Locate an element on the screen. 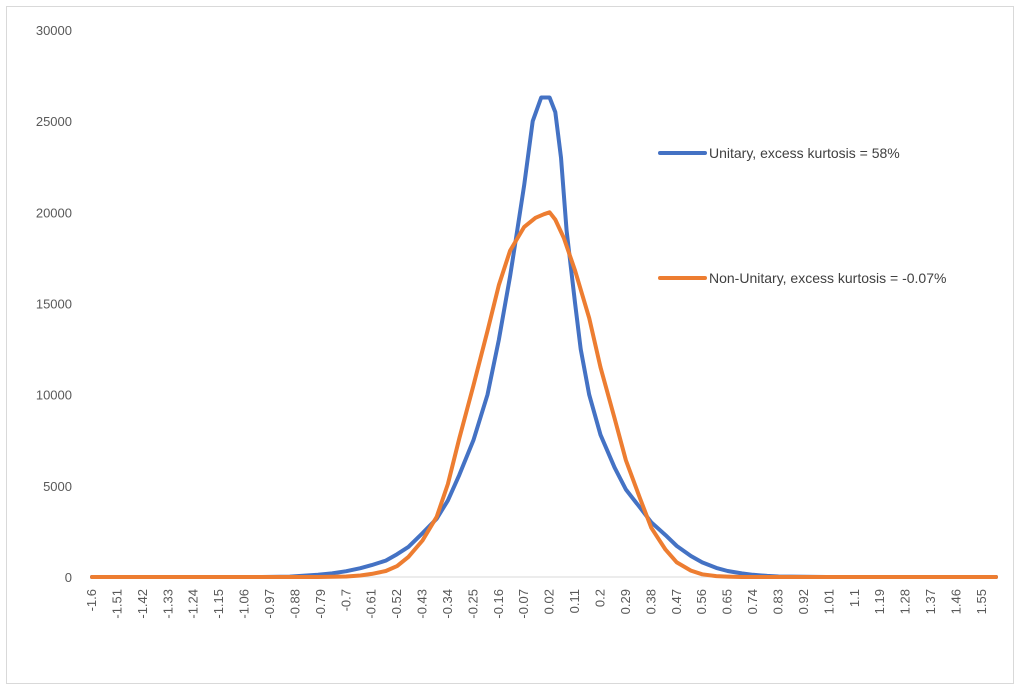  y-tick-label: 30000 is located at coordinates (54, 30).